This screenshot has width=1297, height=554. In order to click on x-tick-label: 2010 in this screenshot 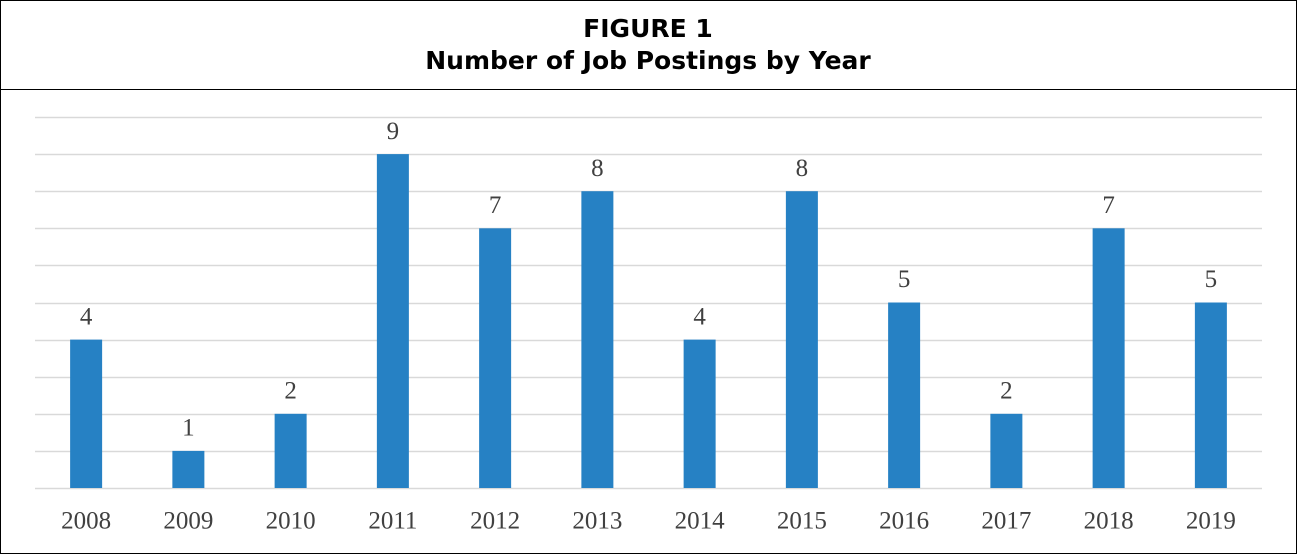, I will do `click(291, 521)`.